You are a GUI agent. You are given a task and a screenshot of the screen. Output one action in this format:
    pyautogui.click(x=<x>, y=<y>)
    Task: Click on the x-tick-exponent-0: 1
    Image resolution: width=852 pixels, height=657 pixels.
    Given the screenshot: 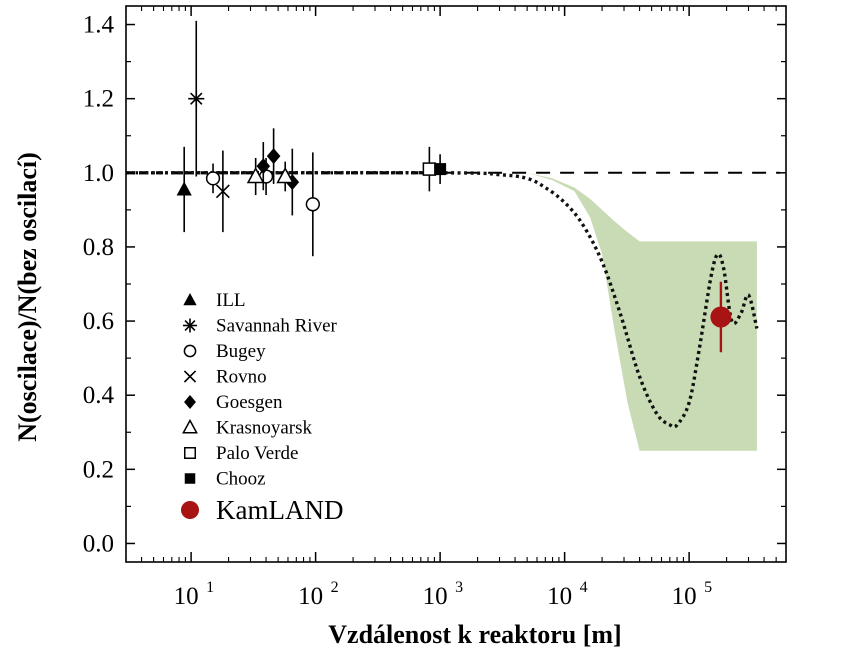 What is the action you would take?
    pyautogui.click(x=210, y=587)
    